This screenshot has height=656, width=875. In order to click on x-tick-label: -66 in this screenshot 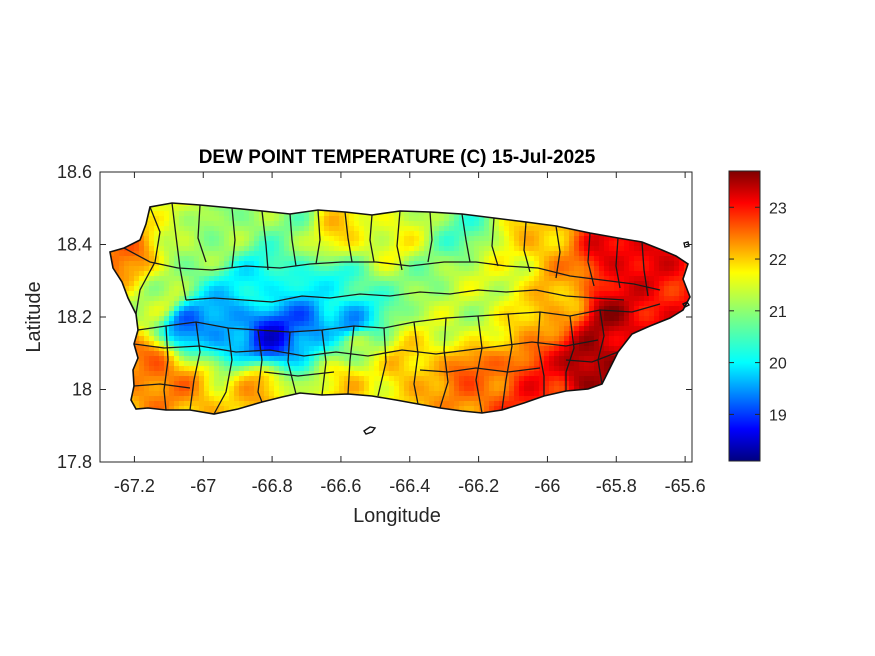, I will do `click(547, 486)`.